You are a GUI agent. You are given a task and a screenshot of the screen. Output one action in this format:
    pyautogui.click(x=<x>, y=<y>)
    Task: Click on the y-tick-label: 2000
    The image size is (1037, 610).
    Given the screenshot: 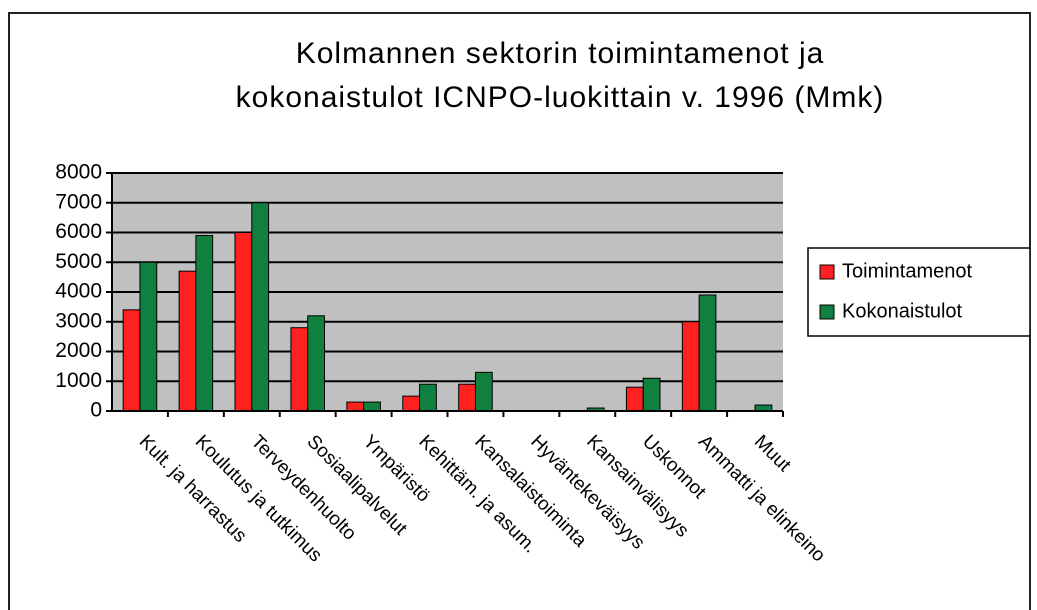 What is the action you would take?
    pyautogui.click(x=78, y=350)
    